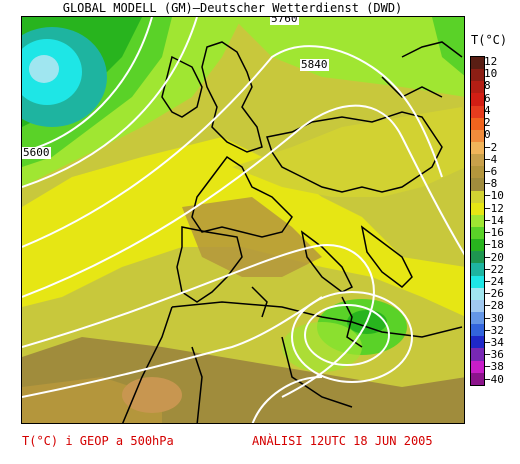  I want to click on legend-level-label: −10, so click(494, 196).